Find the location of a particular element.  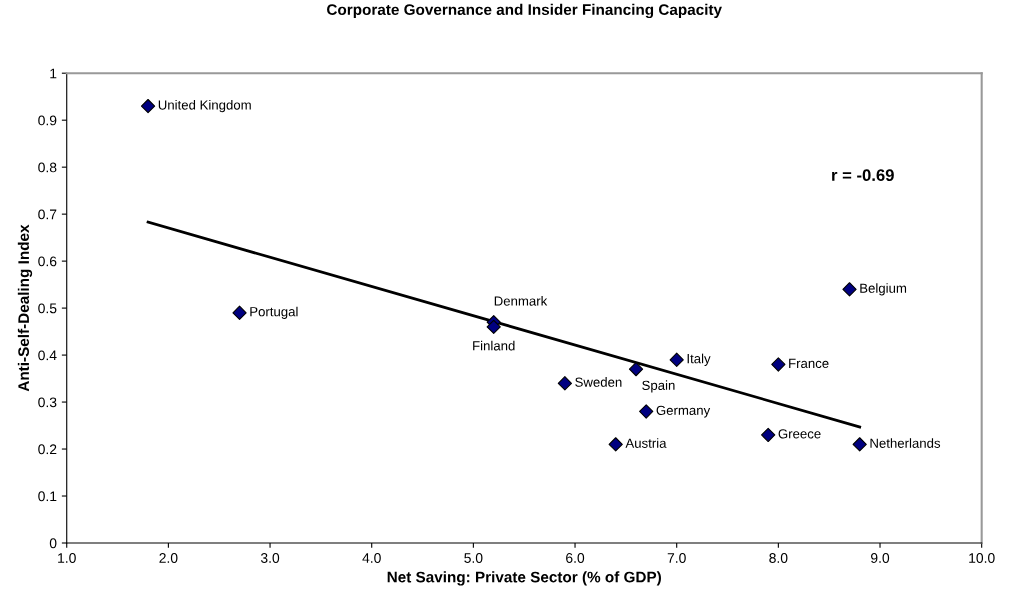

x-tick-label: 7.0 is located at coordinates (676, 558).